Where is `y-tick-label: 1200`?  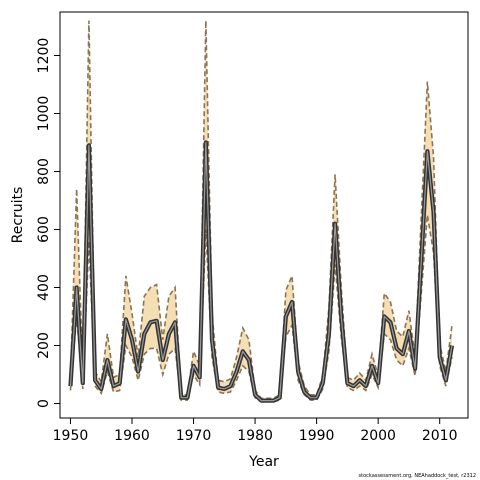
y-tick-label: 1200 is located at coordinates (44, 56).